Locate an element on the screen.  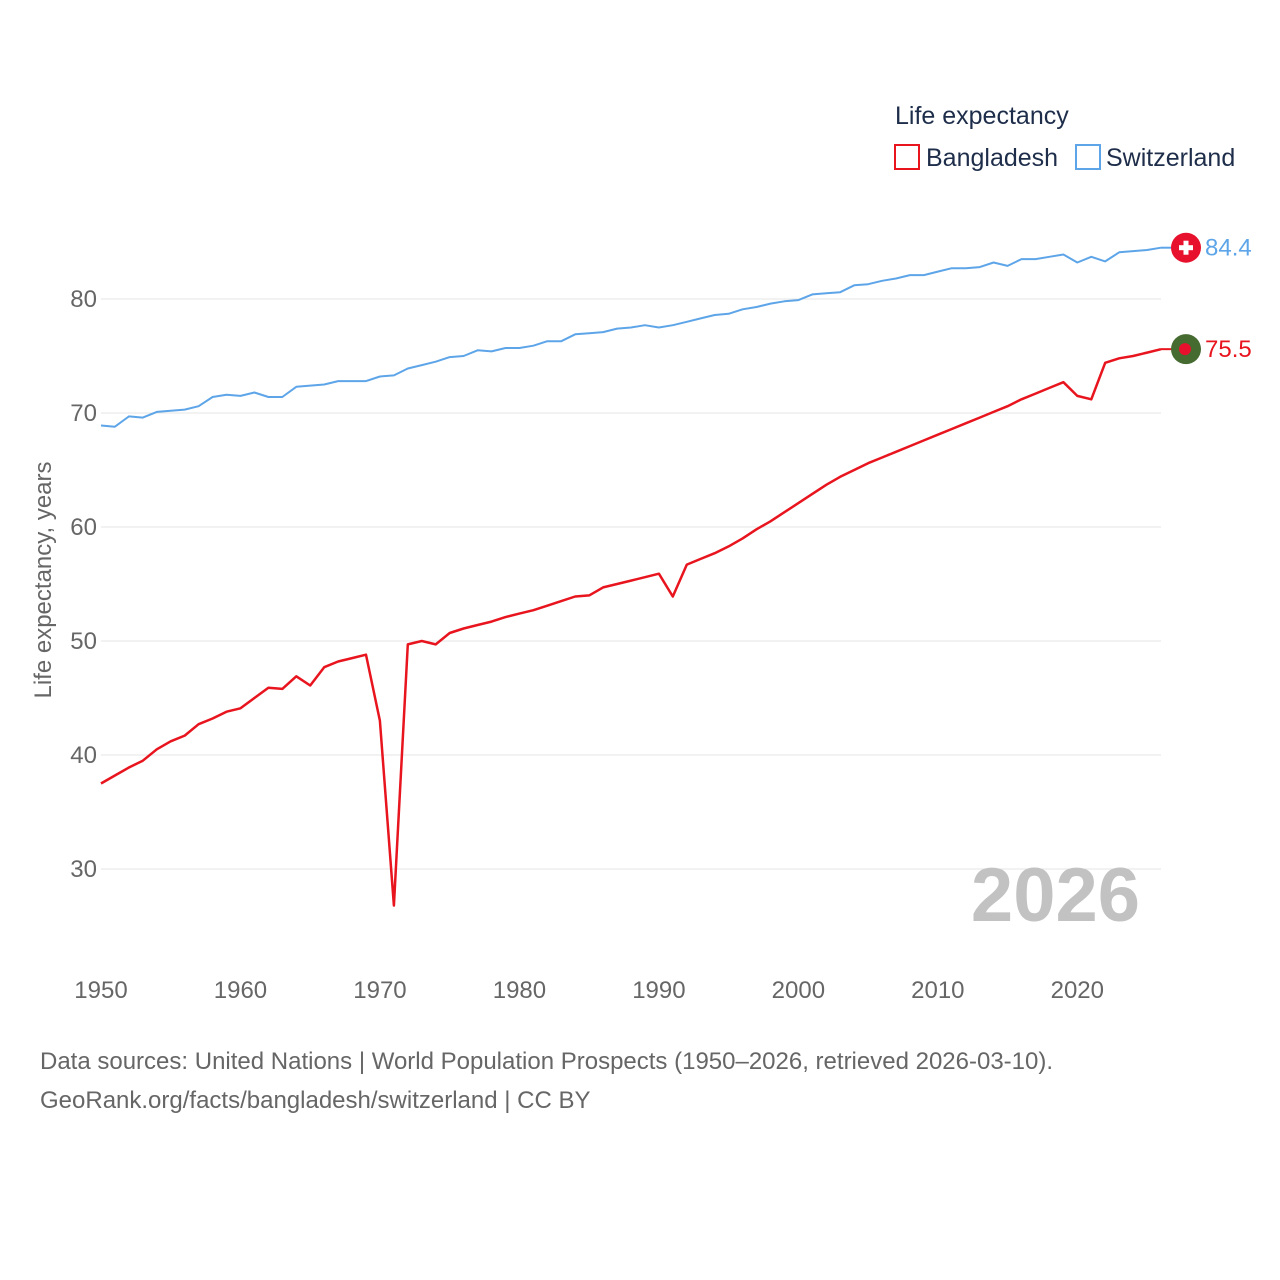
current-year-watermark: 2026 is located at coordinates (1055, 895).